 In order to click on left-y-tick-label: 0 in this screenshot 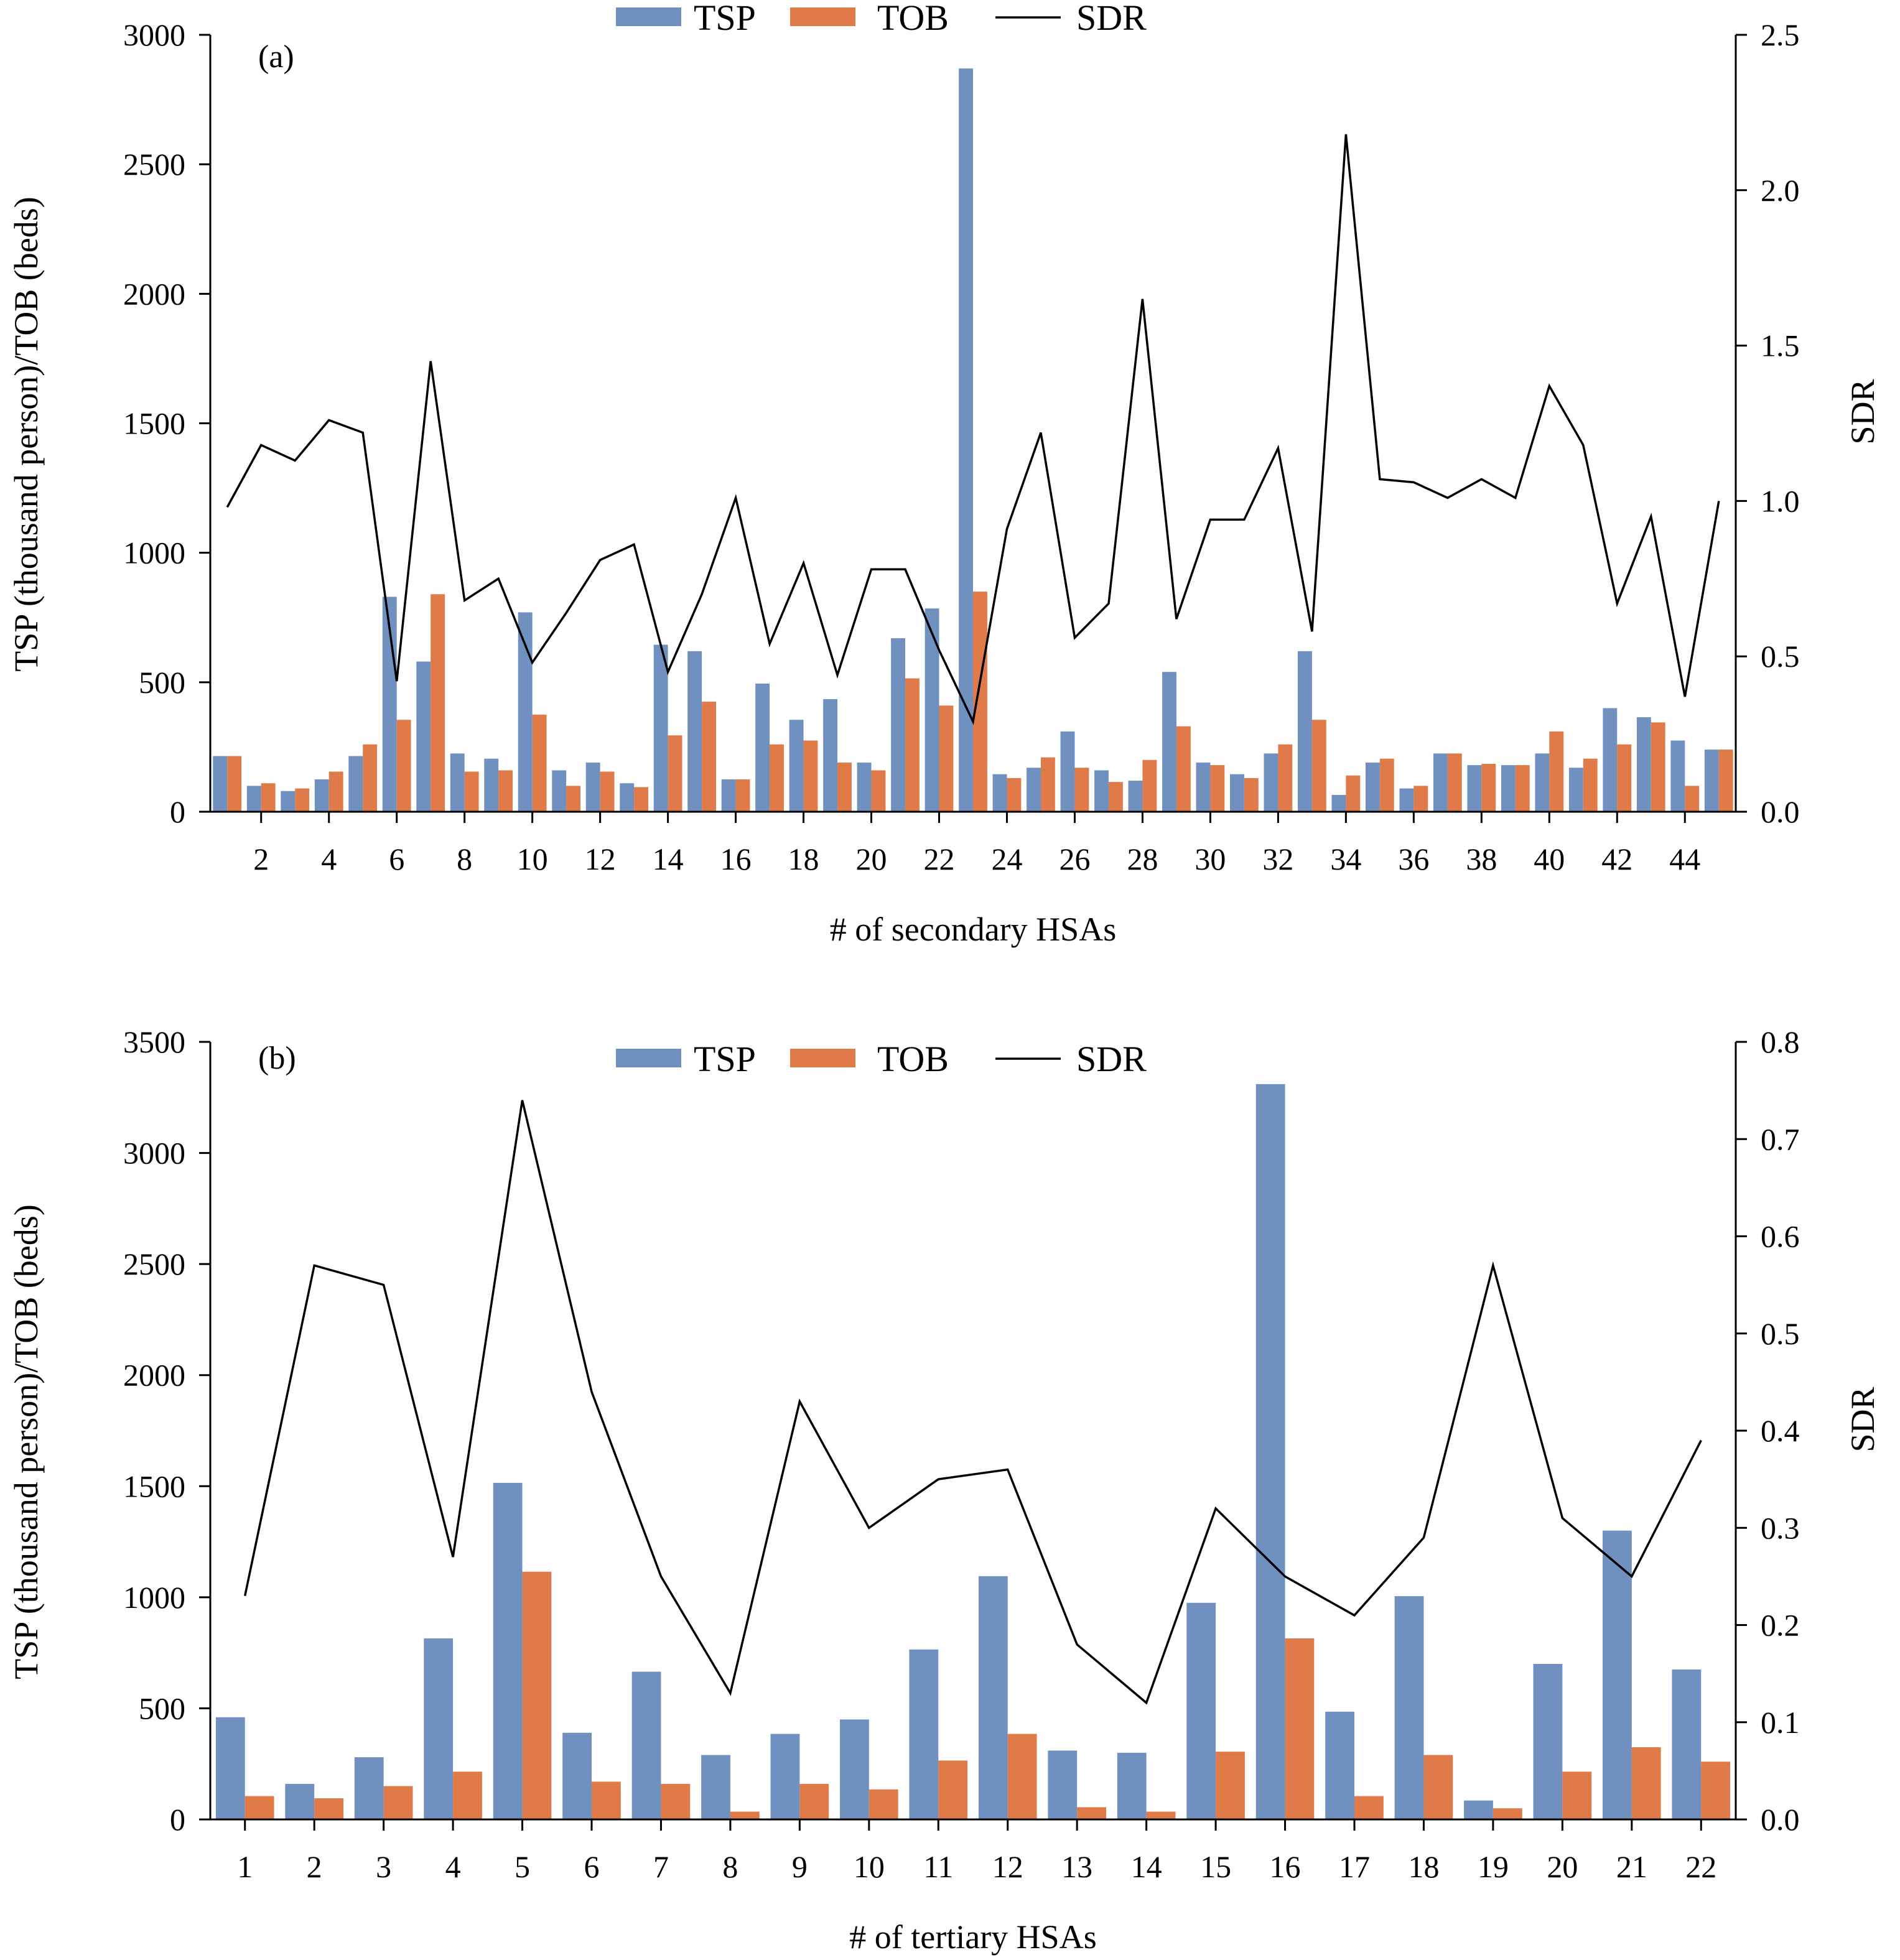, I will do `click(177, 811)`.